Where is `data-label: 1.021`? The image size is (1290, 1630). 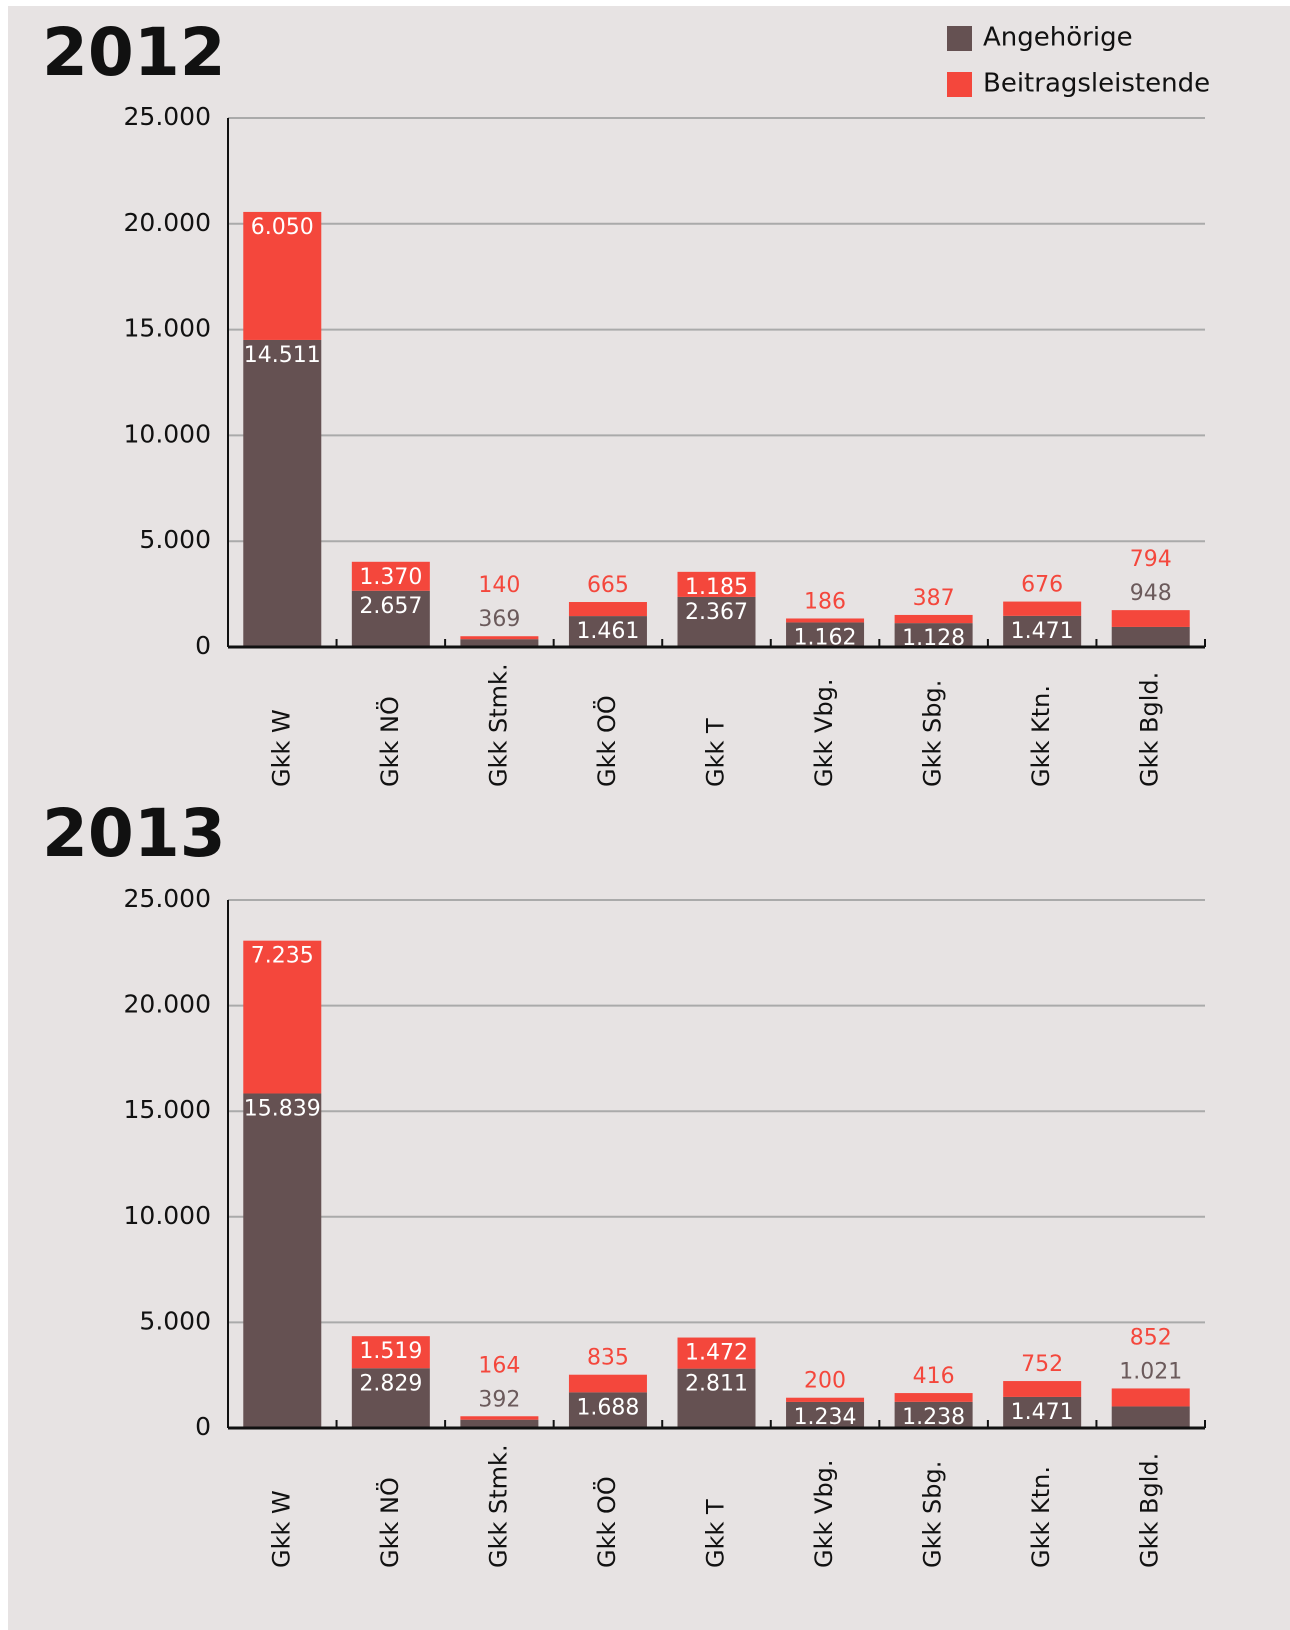
data-label: 1.021 is located at coordinates (1150, 1371).